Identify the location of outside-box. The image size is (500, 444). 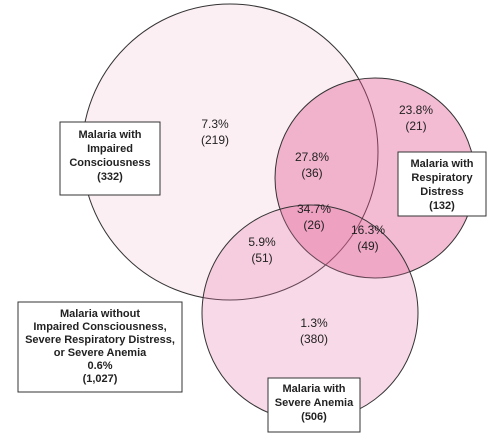
(100, 347).